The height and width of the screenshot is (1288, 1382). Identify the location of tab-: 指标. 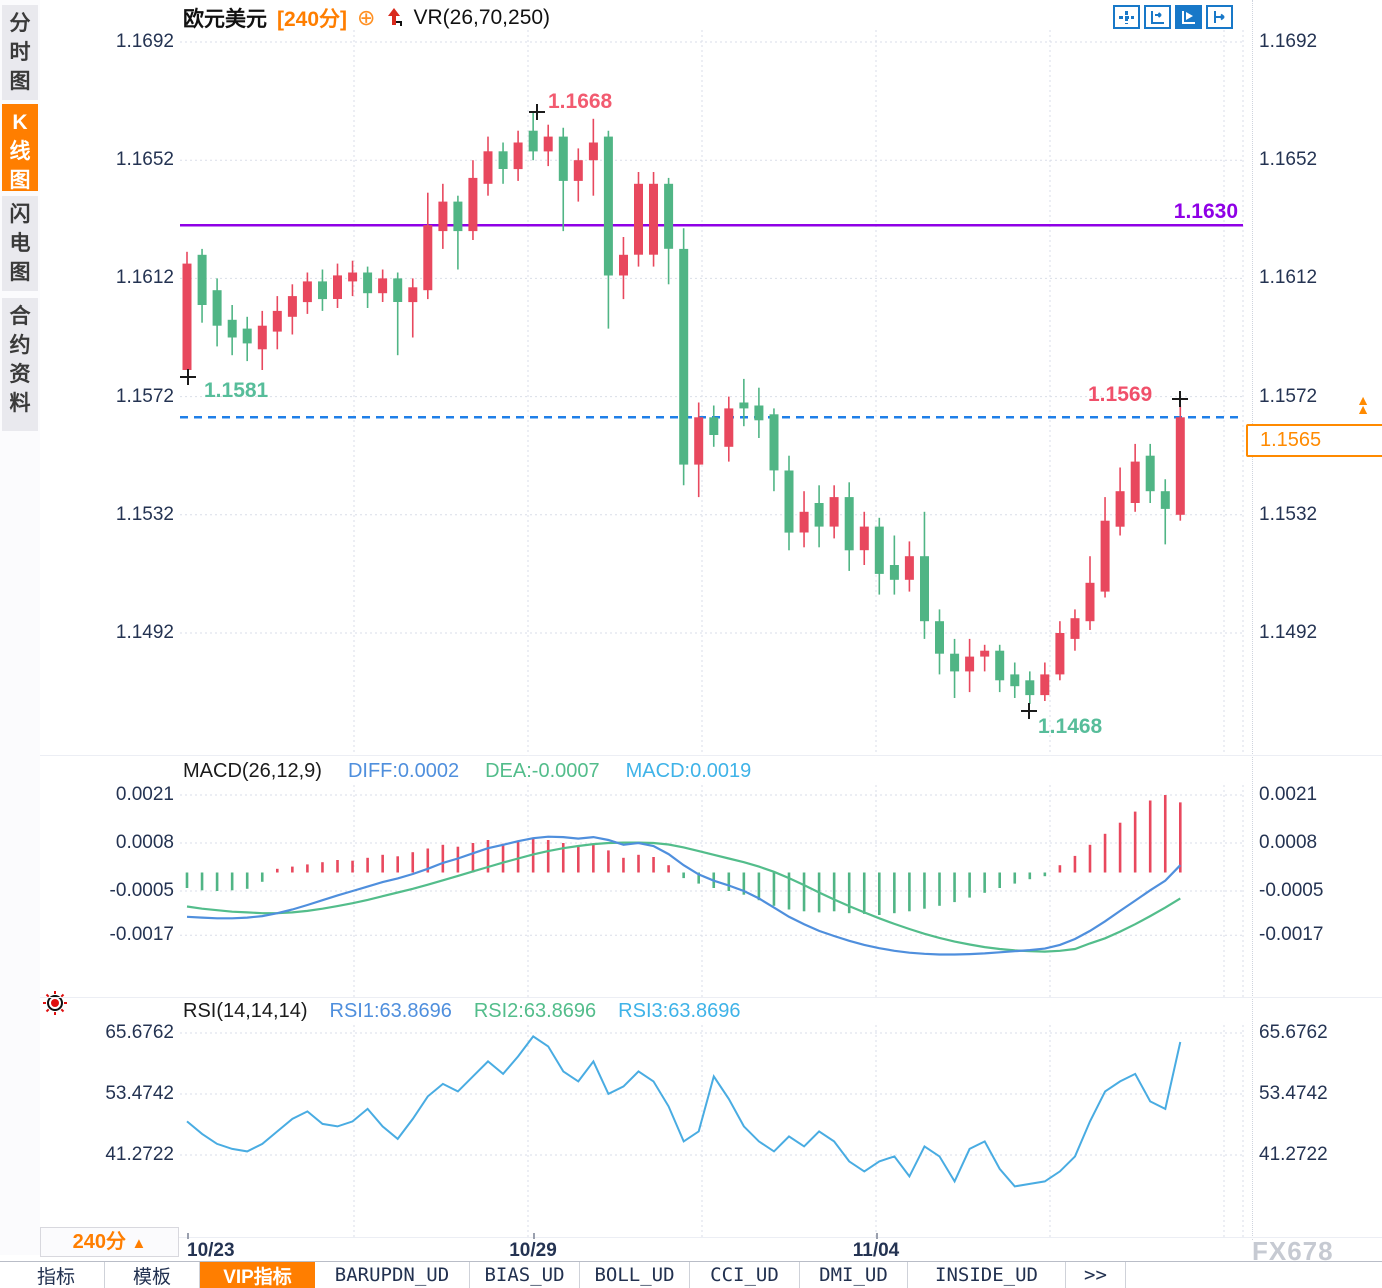
(56, 1275).